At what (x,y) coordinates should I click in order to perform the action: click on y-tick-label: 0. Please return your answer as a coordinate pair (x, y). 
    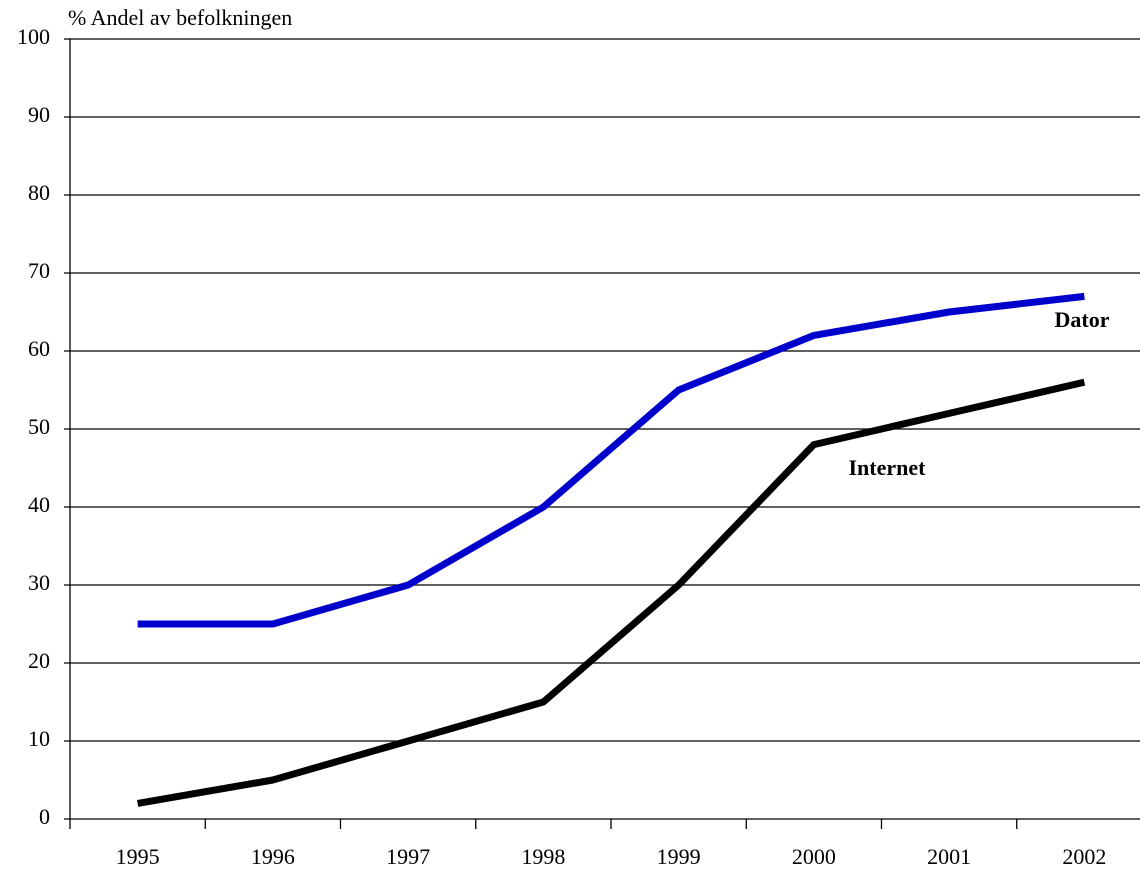
    Looking at the image, I should click on (44, 816).